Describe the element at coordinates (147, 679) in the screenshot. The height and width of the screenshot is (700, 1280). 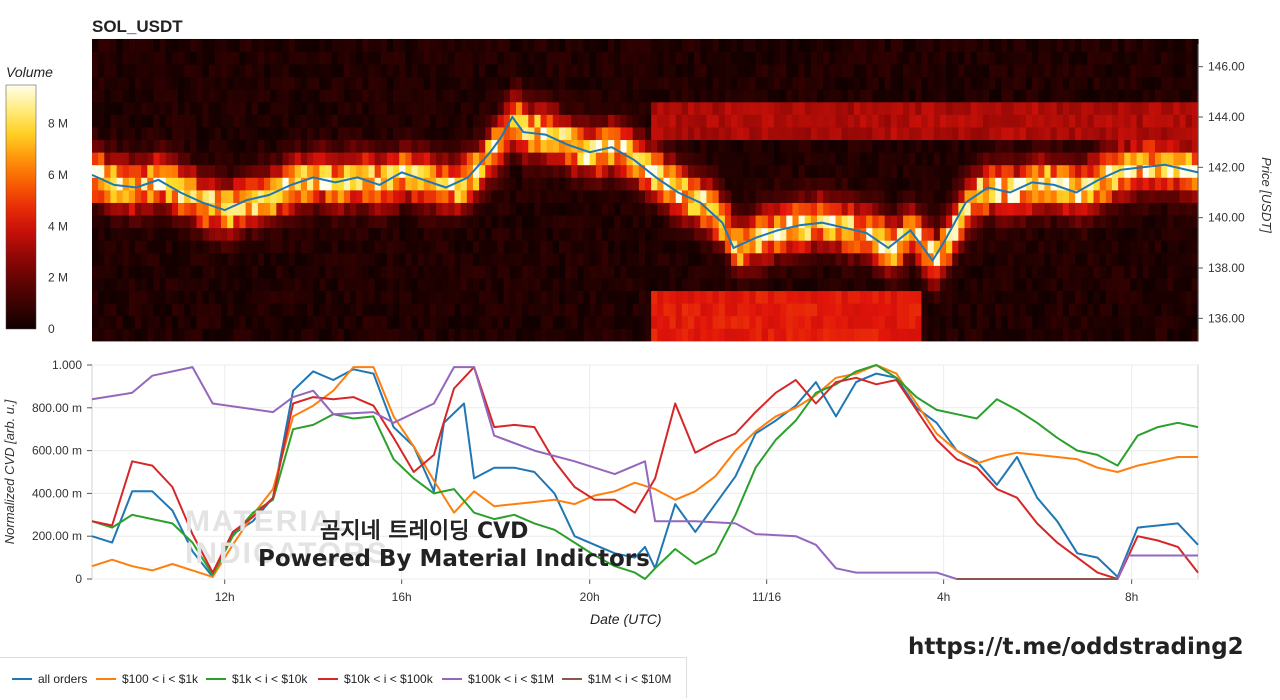
I see `legend-item-100-1k: $100 < i < $1k` at that location.